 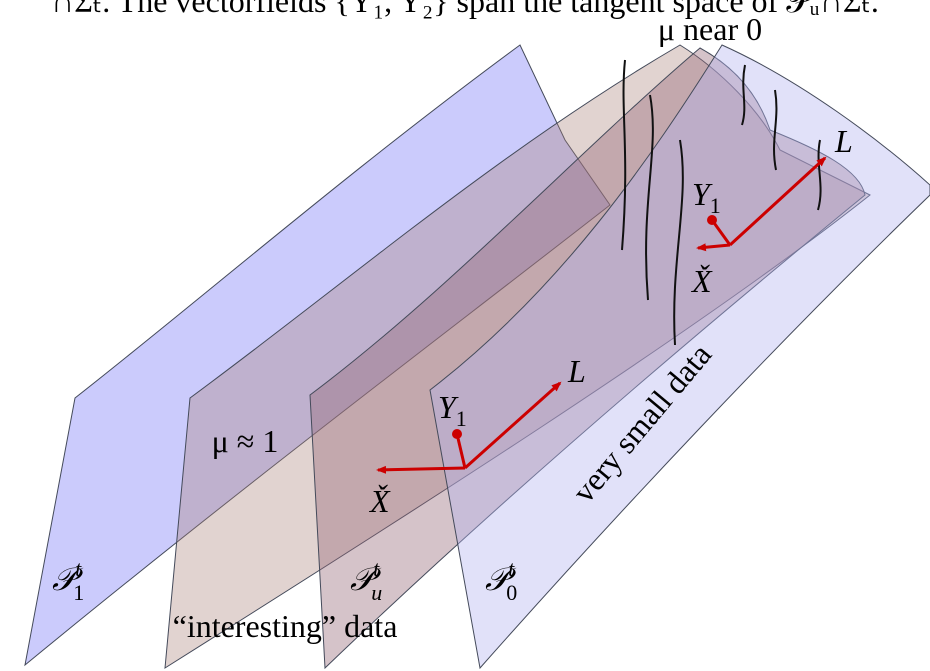 I want to click on label-mu-one: μ ≈ 1, so click(x=245, y=441).